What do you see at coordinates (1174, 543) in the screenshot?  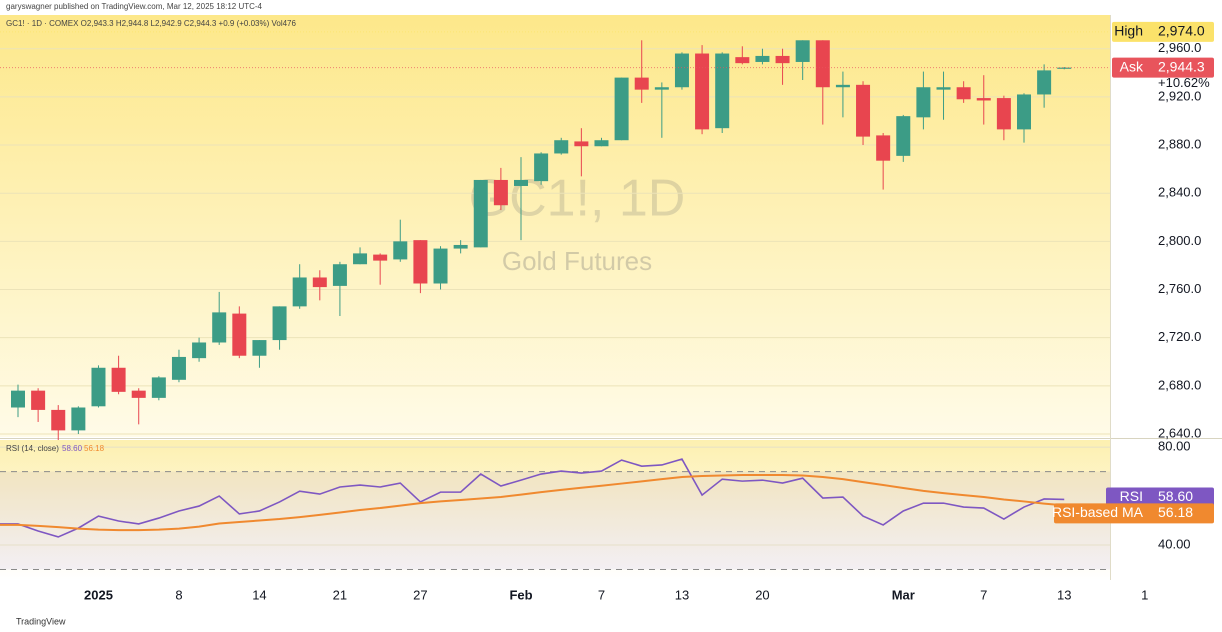 I see `y-tick-label: 40.00` at bounding box center [1174, 543].